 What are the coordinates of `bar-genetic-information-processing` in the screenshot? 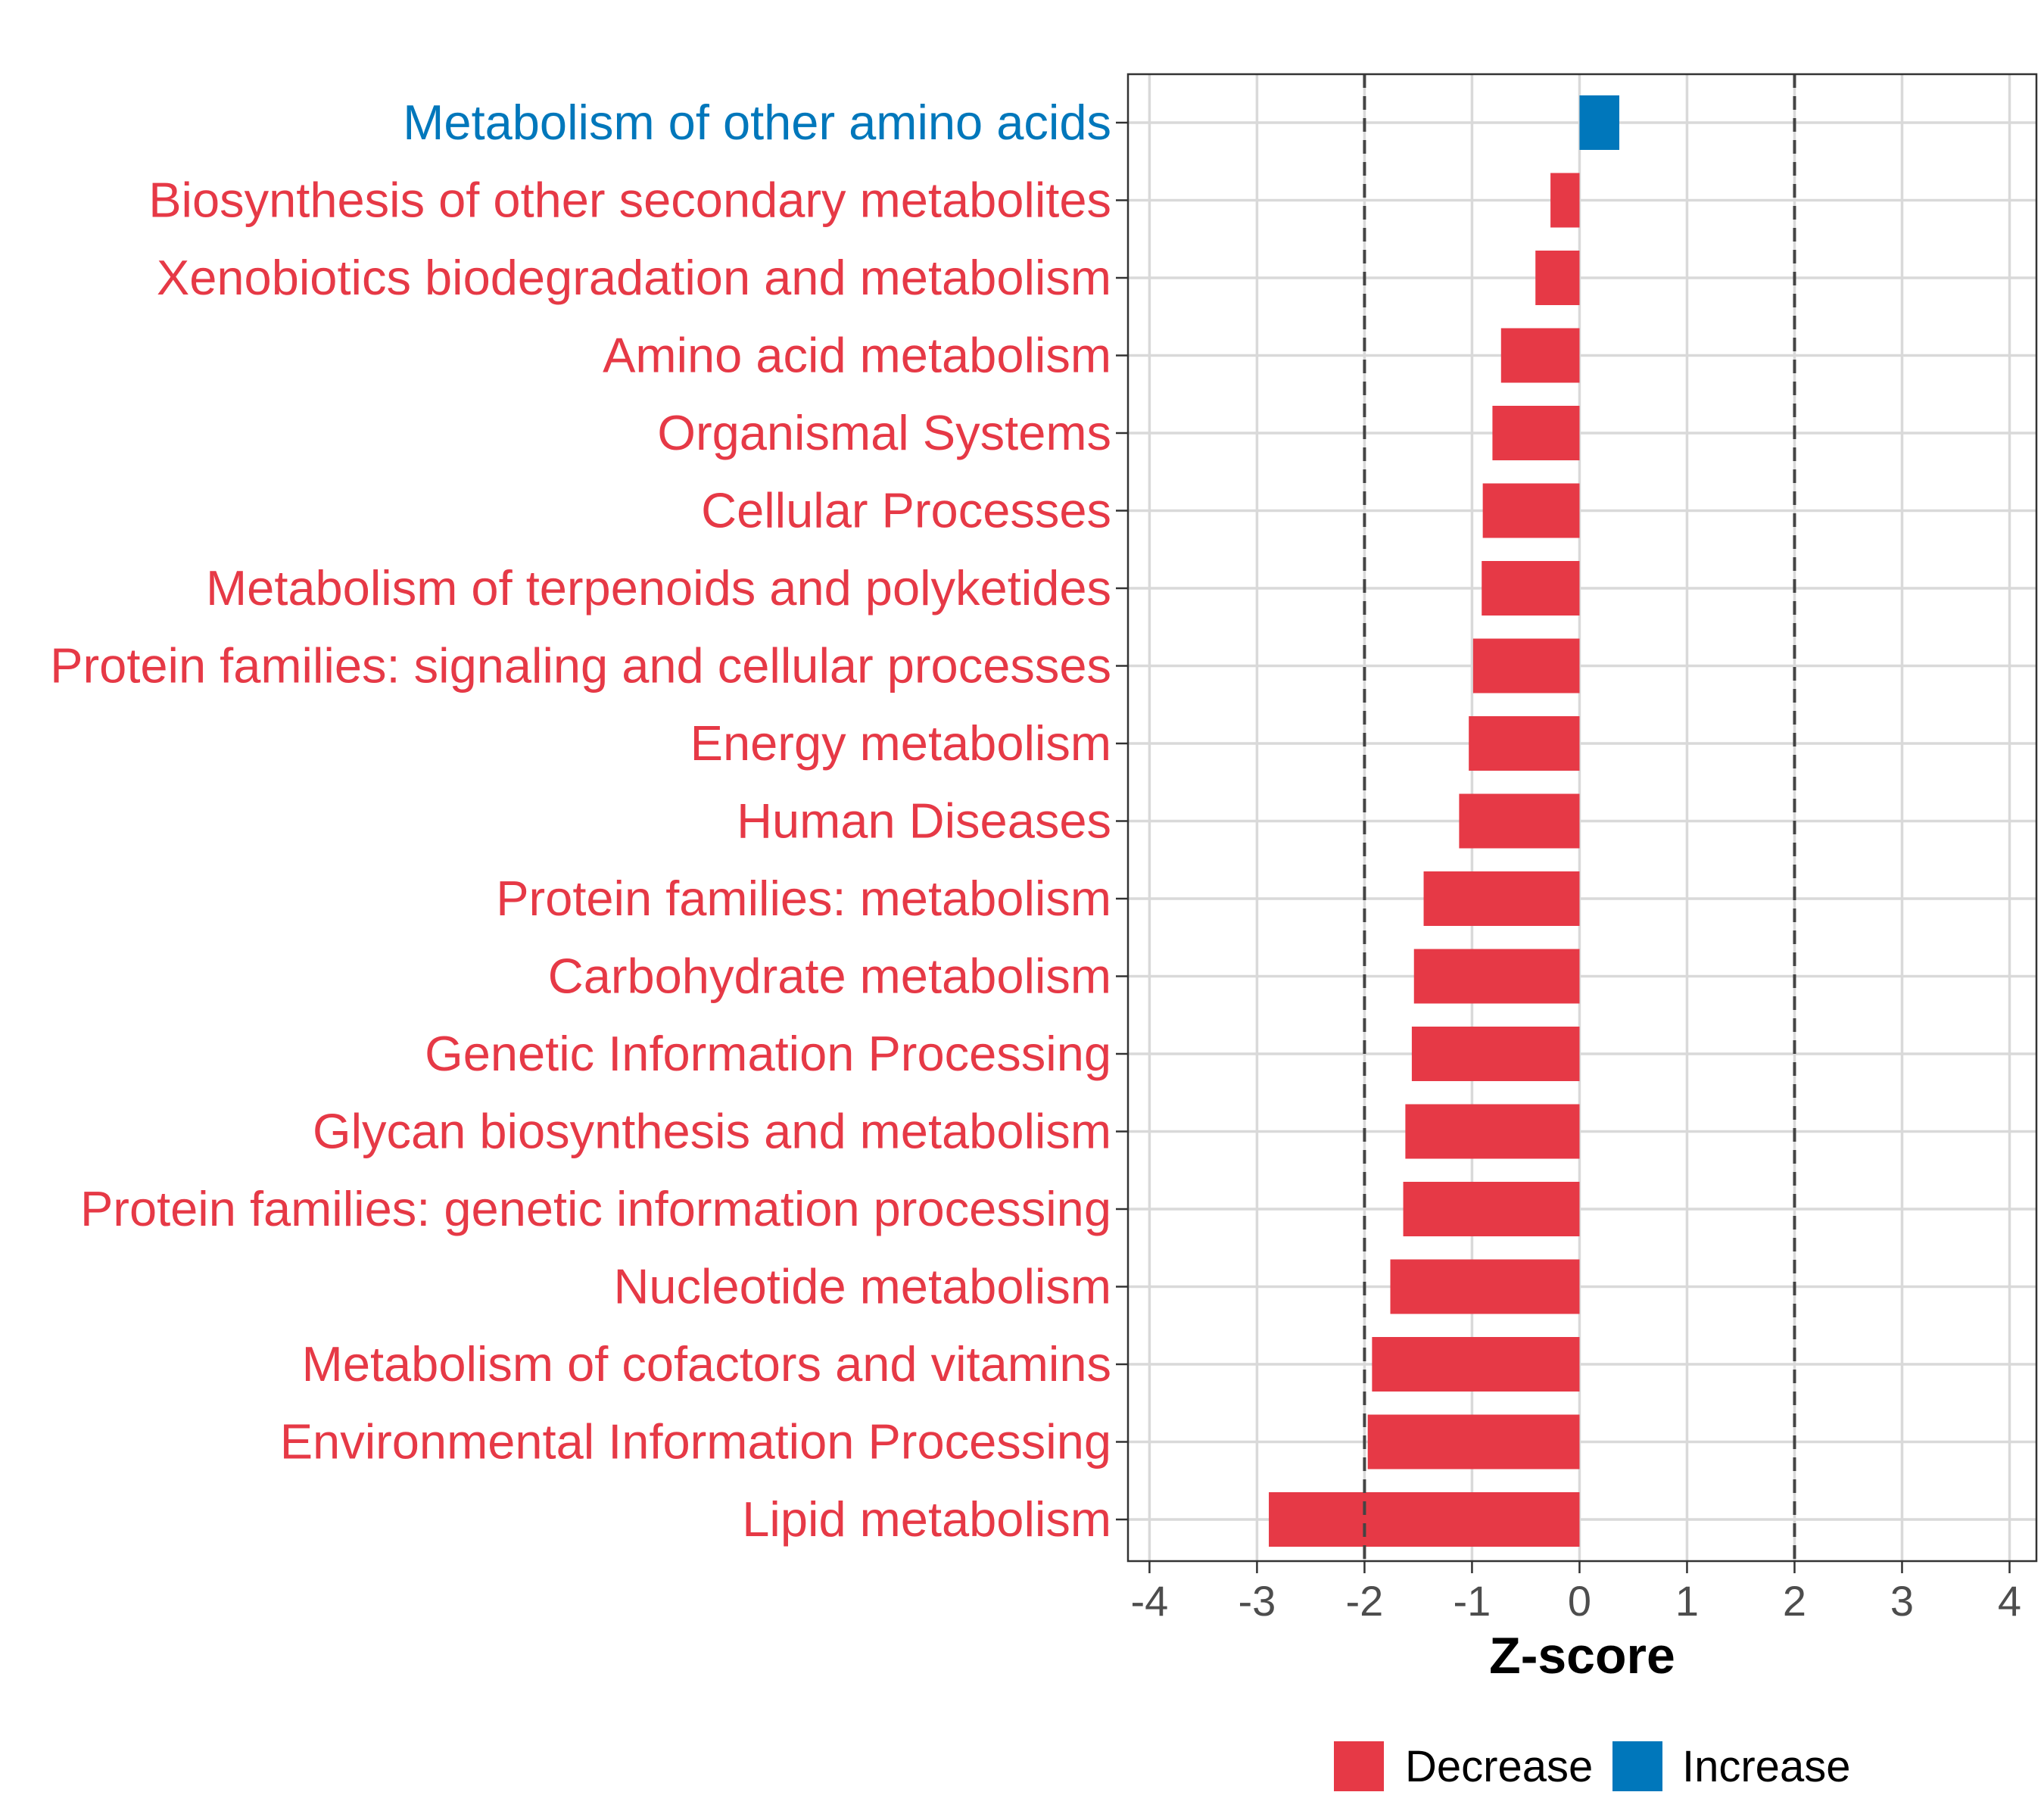 It's located at (1495, 1054).